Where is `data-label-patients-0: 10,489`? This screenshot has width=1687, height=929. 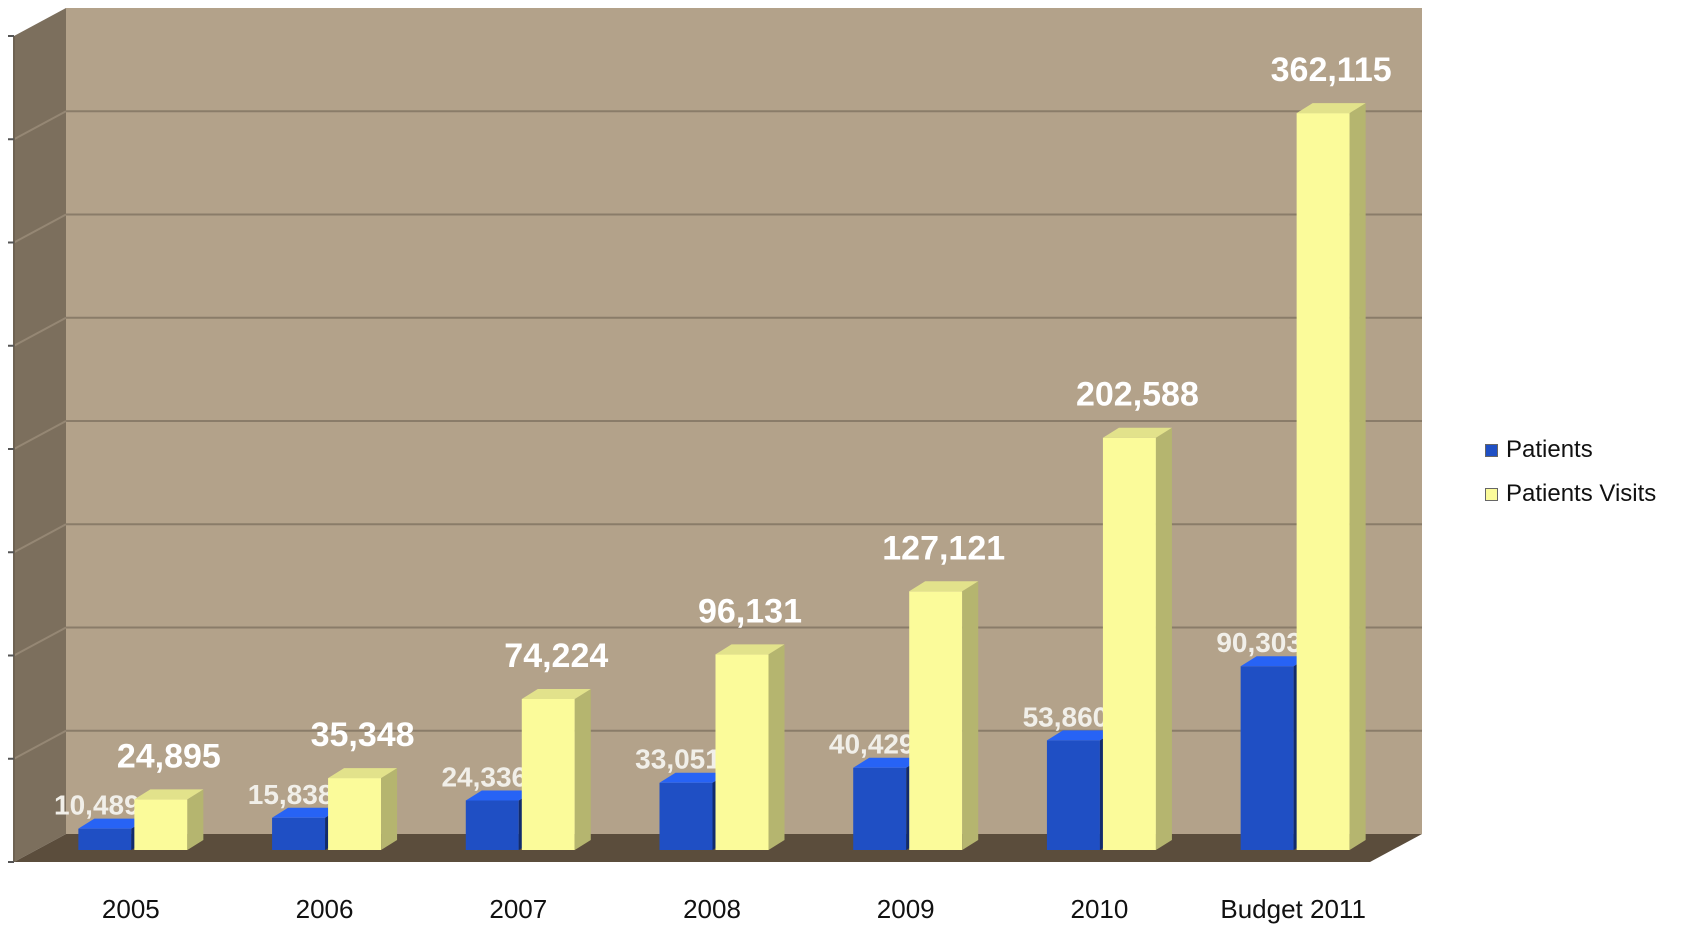
data-label-patients-0: 10,489 is located at coordinates (97, 805).